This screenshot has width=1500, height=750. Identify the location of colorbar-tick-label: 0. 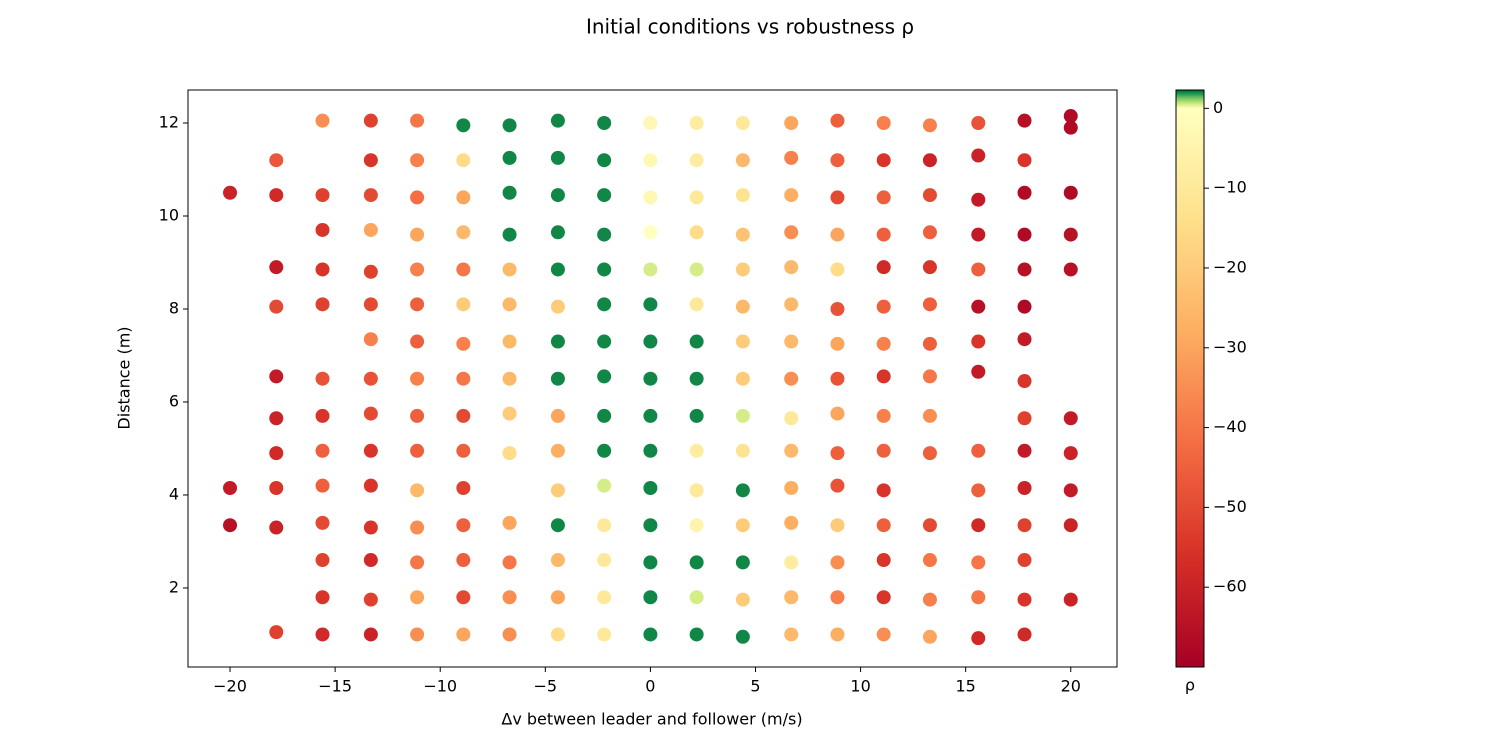
(1218, 107).